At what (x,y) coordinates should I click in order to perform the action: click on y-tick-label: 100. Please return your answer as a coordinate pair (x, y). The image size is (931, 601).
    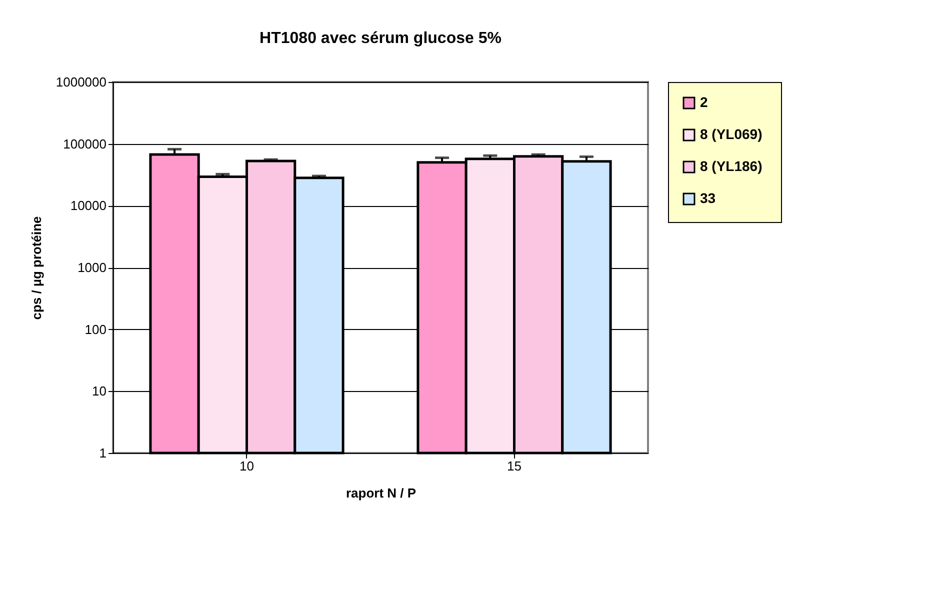
    Looking at the image, I should click on (95, 329).